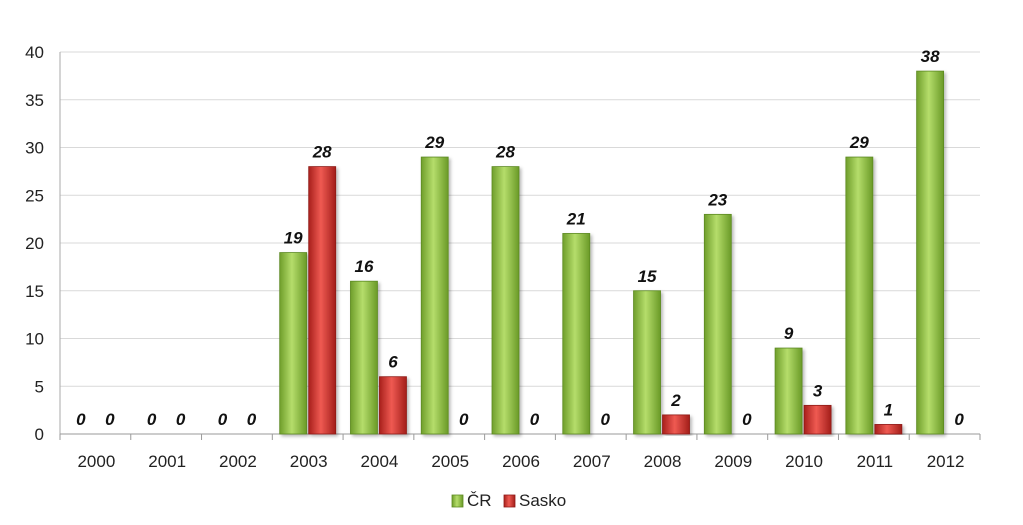 This screenshot has height=525, width=1023. What do you see at coordinates (39, 434) in the screenshot?
I see `y-tick-label: 0` at bounding box center [39, 434].